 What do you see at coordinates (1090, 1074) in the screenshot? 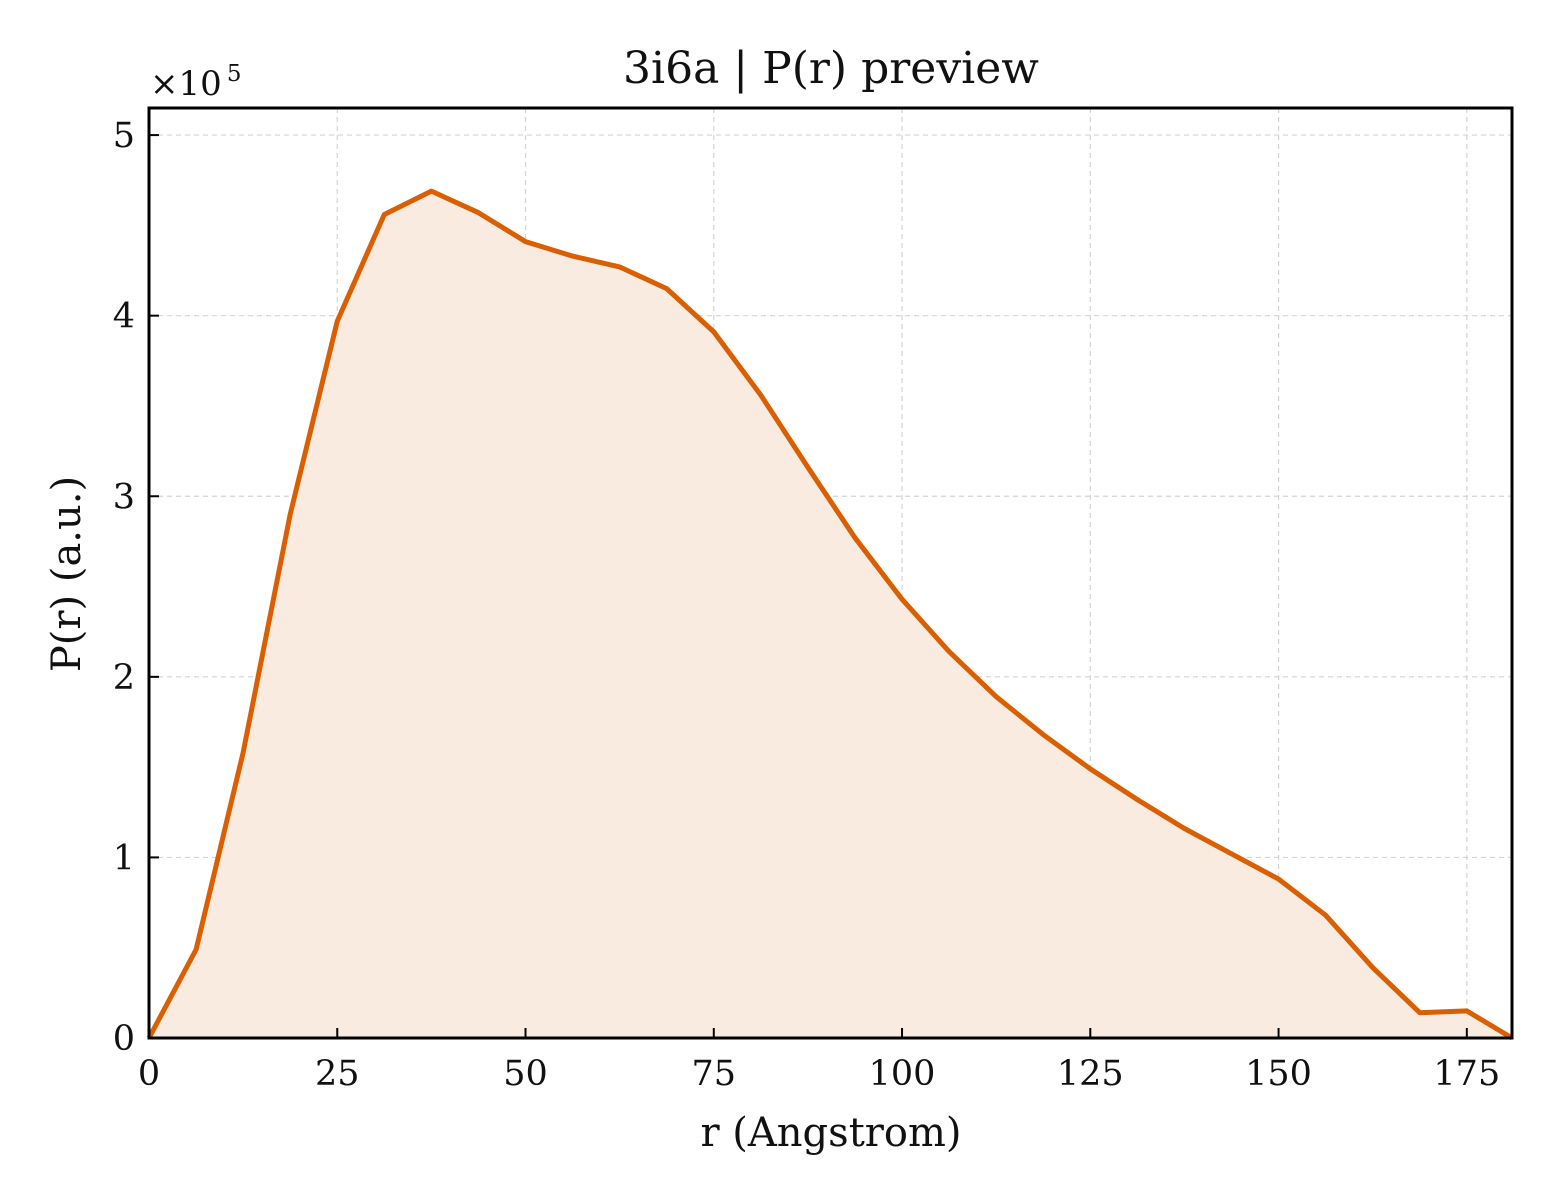
I see `x-tick-label: 125` at bounding box center [1090, 1074].